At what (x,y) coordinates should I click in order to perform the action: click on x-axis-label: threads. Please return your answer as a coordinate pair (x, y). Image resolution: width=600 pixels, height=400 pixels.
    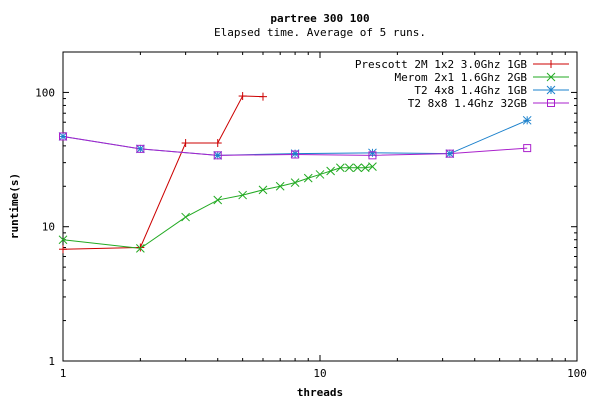
    Looking at the image, I should click on (320, 392).